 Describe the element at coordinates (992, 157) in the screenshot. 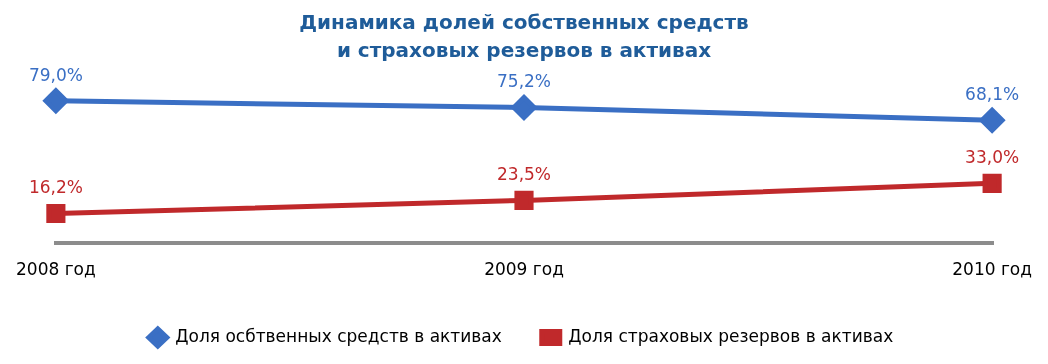

I see `data-label: 33,0%` at that location.